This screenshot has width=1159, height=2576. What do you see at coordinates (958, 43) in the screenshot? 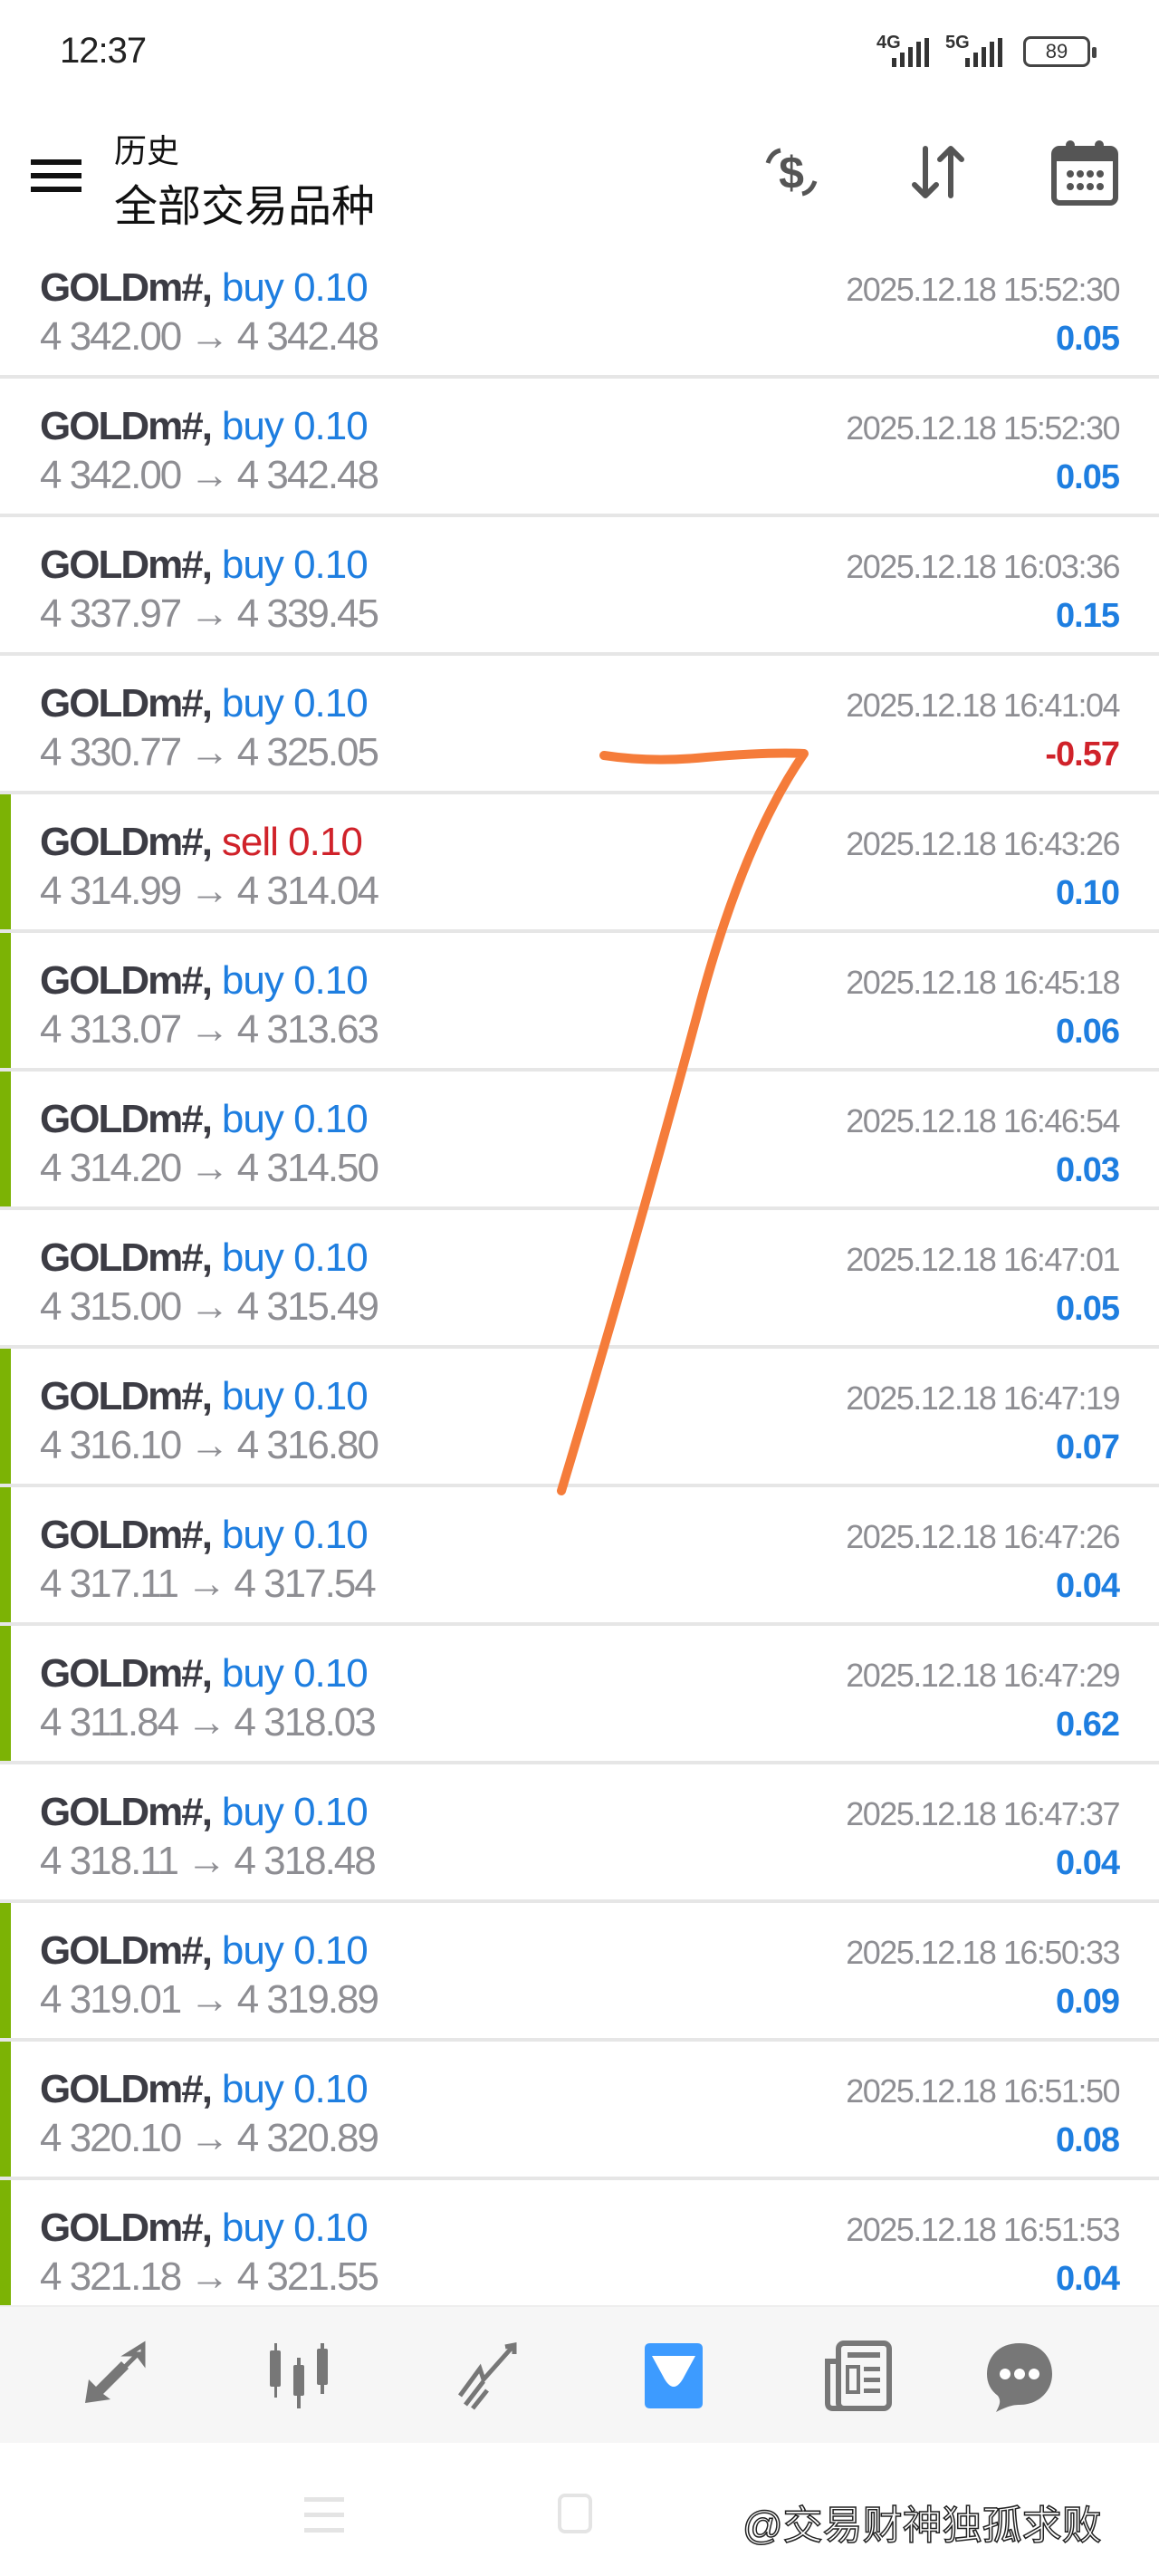
I see `network-5g-label: 5G` at bounding box center [958, 43].